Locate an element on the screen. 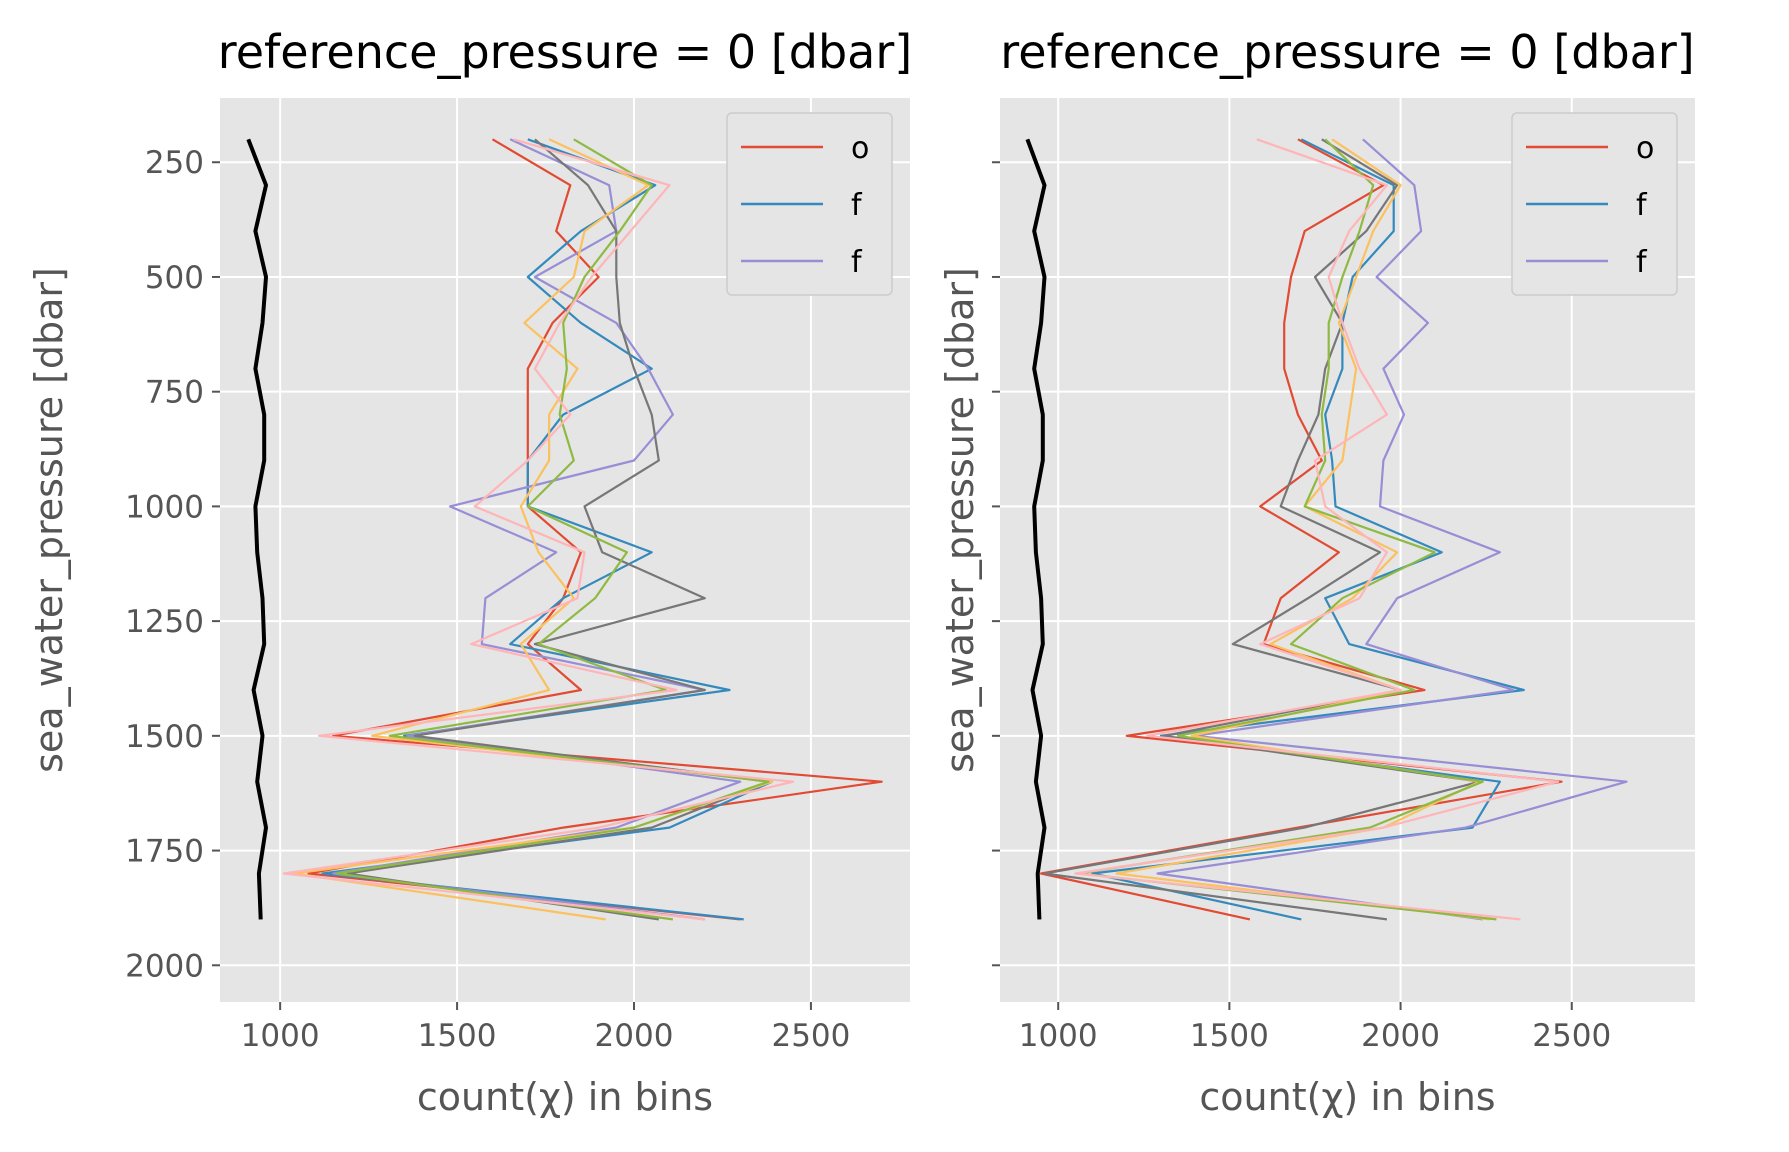  y-tick-label: 1250 is located at coordinates (164, 622).